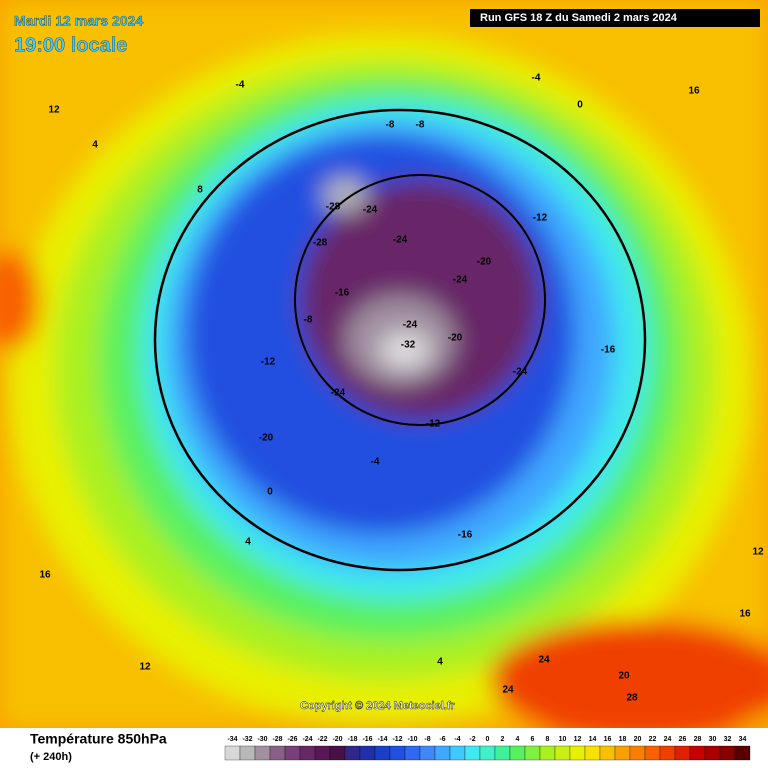 The height and width of the screenshot is (768, 768). What do you see at coordinates (579, 18) in the screenshot?
I see `run: Run GFS 18 Z du Samedi 2 mars 2024` at bounding box center [579, 18].